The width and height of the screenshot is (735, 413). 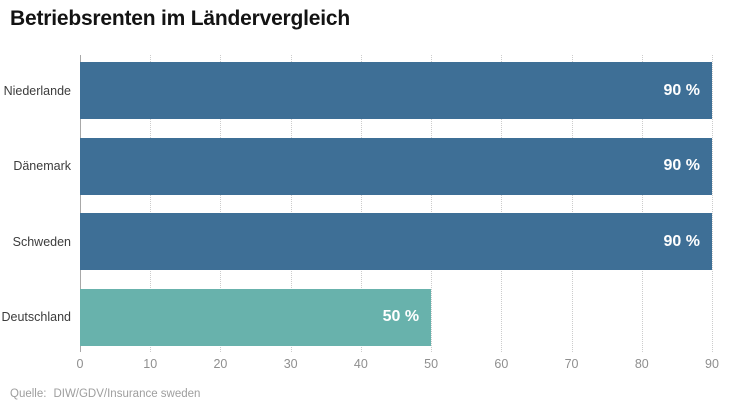 I want to click on bar-row-niederlande: Niederlande 90 %, so click(x=367, y=90).